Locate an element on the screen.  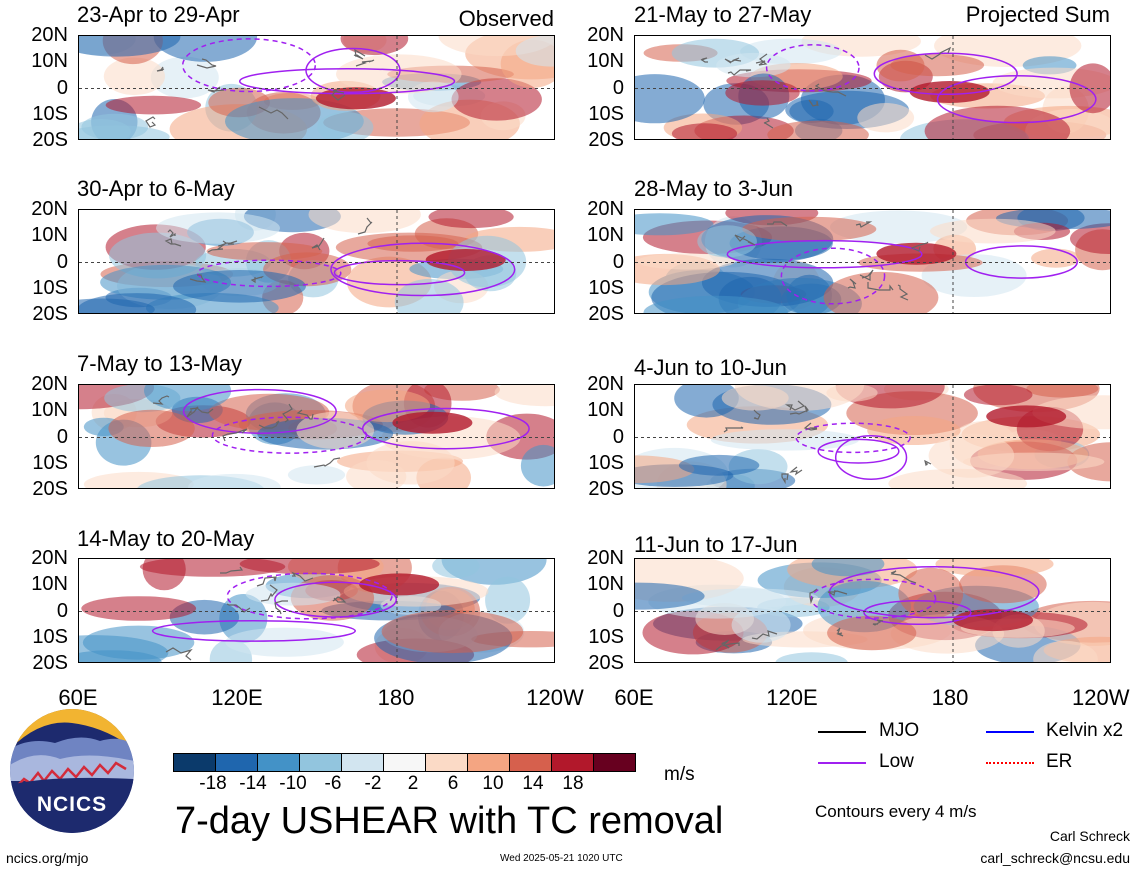
legend-kelvin-label: Kelvin x2 is located at coordinates (1085, 730).